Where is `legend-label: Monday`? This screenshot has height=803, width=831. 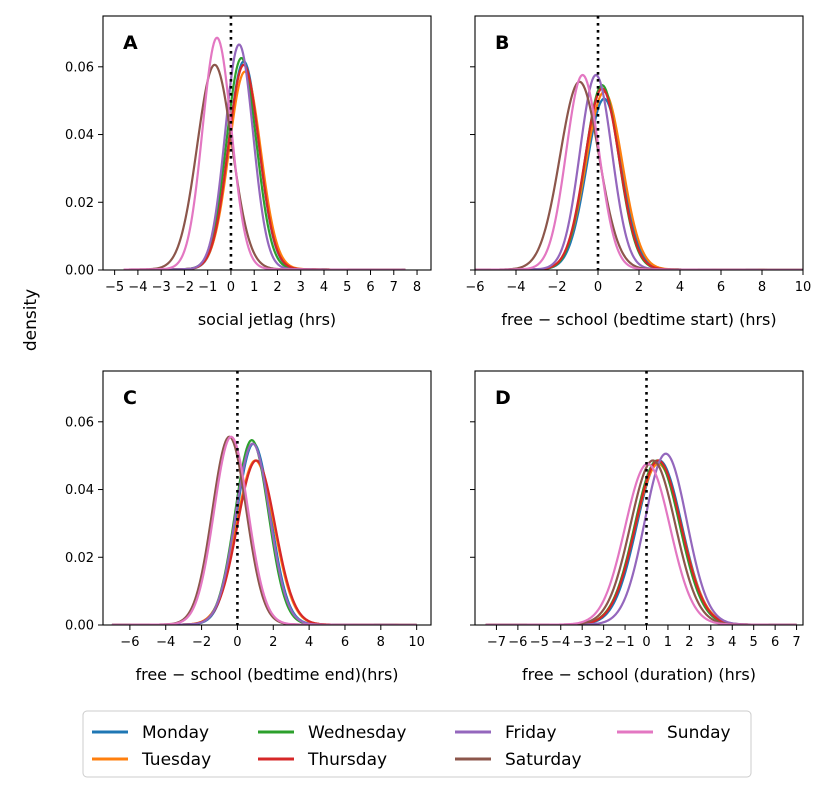
legend-label: Monday is located at coordinates (175, 733).